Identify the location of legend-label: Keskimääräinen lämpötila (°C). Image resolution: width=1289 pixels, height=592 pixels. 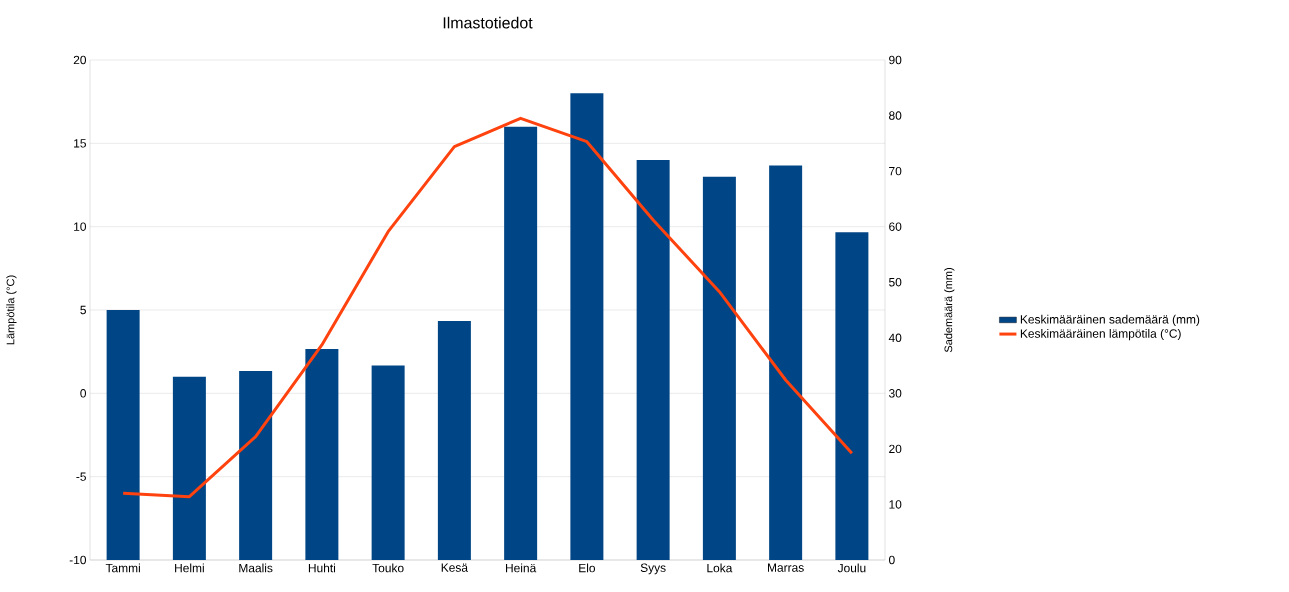
(1100, 334).